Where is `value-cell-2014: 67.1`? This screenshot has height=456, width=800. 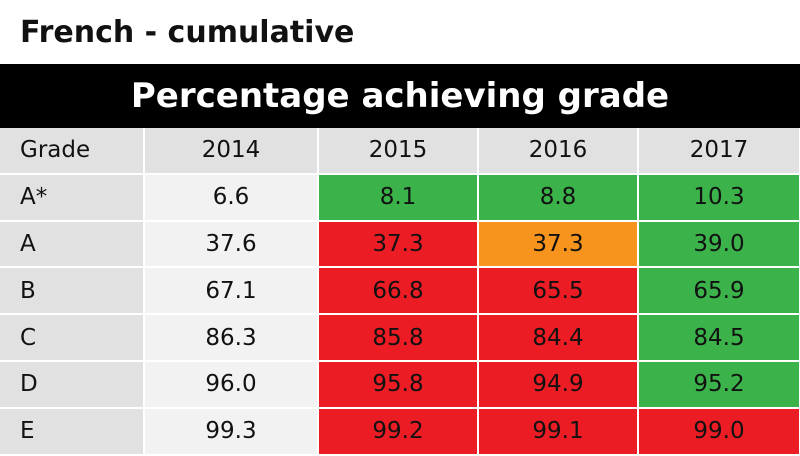
value-cell-2014: 67.1 is located at coordinates (231, 291).